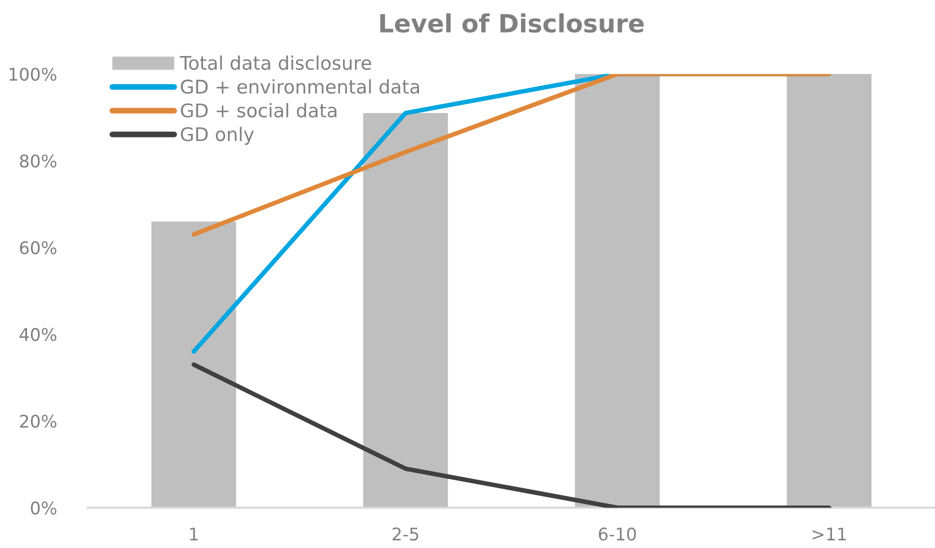 The image size is (935, 548). I want to click on chart-title: Level of Disclosure, so click(512, 23).